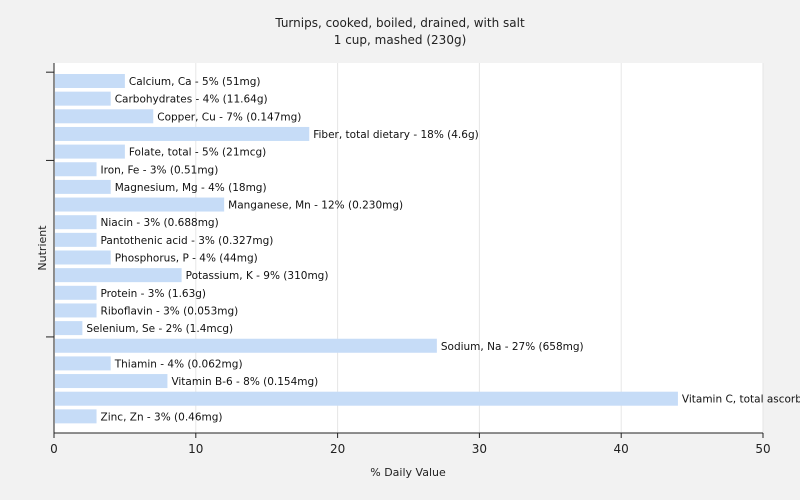 Image resolution: width=800 pixels, height=500 pixels. I want to click on bar-label: Phosphorus, P - 4% (44mg), so click(186, 259).